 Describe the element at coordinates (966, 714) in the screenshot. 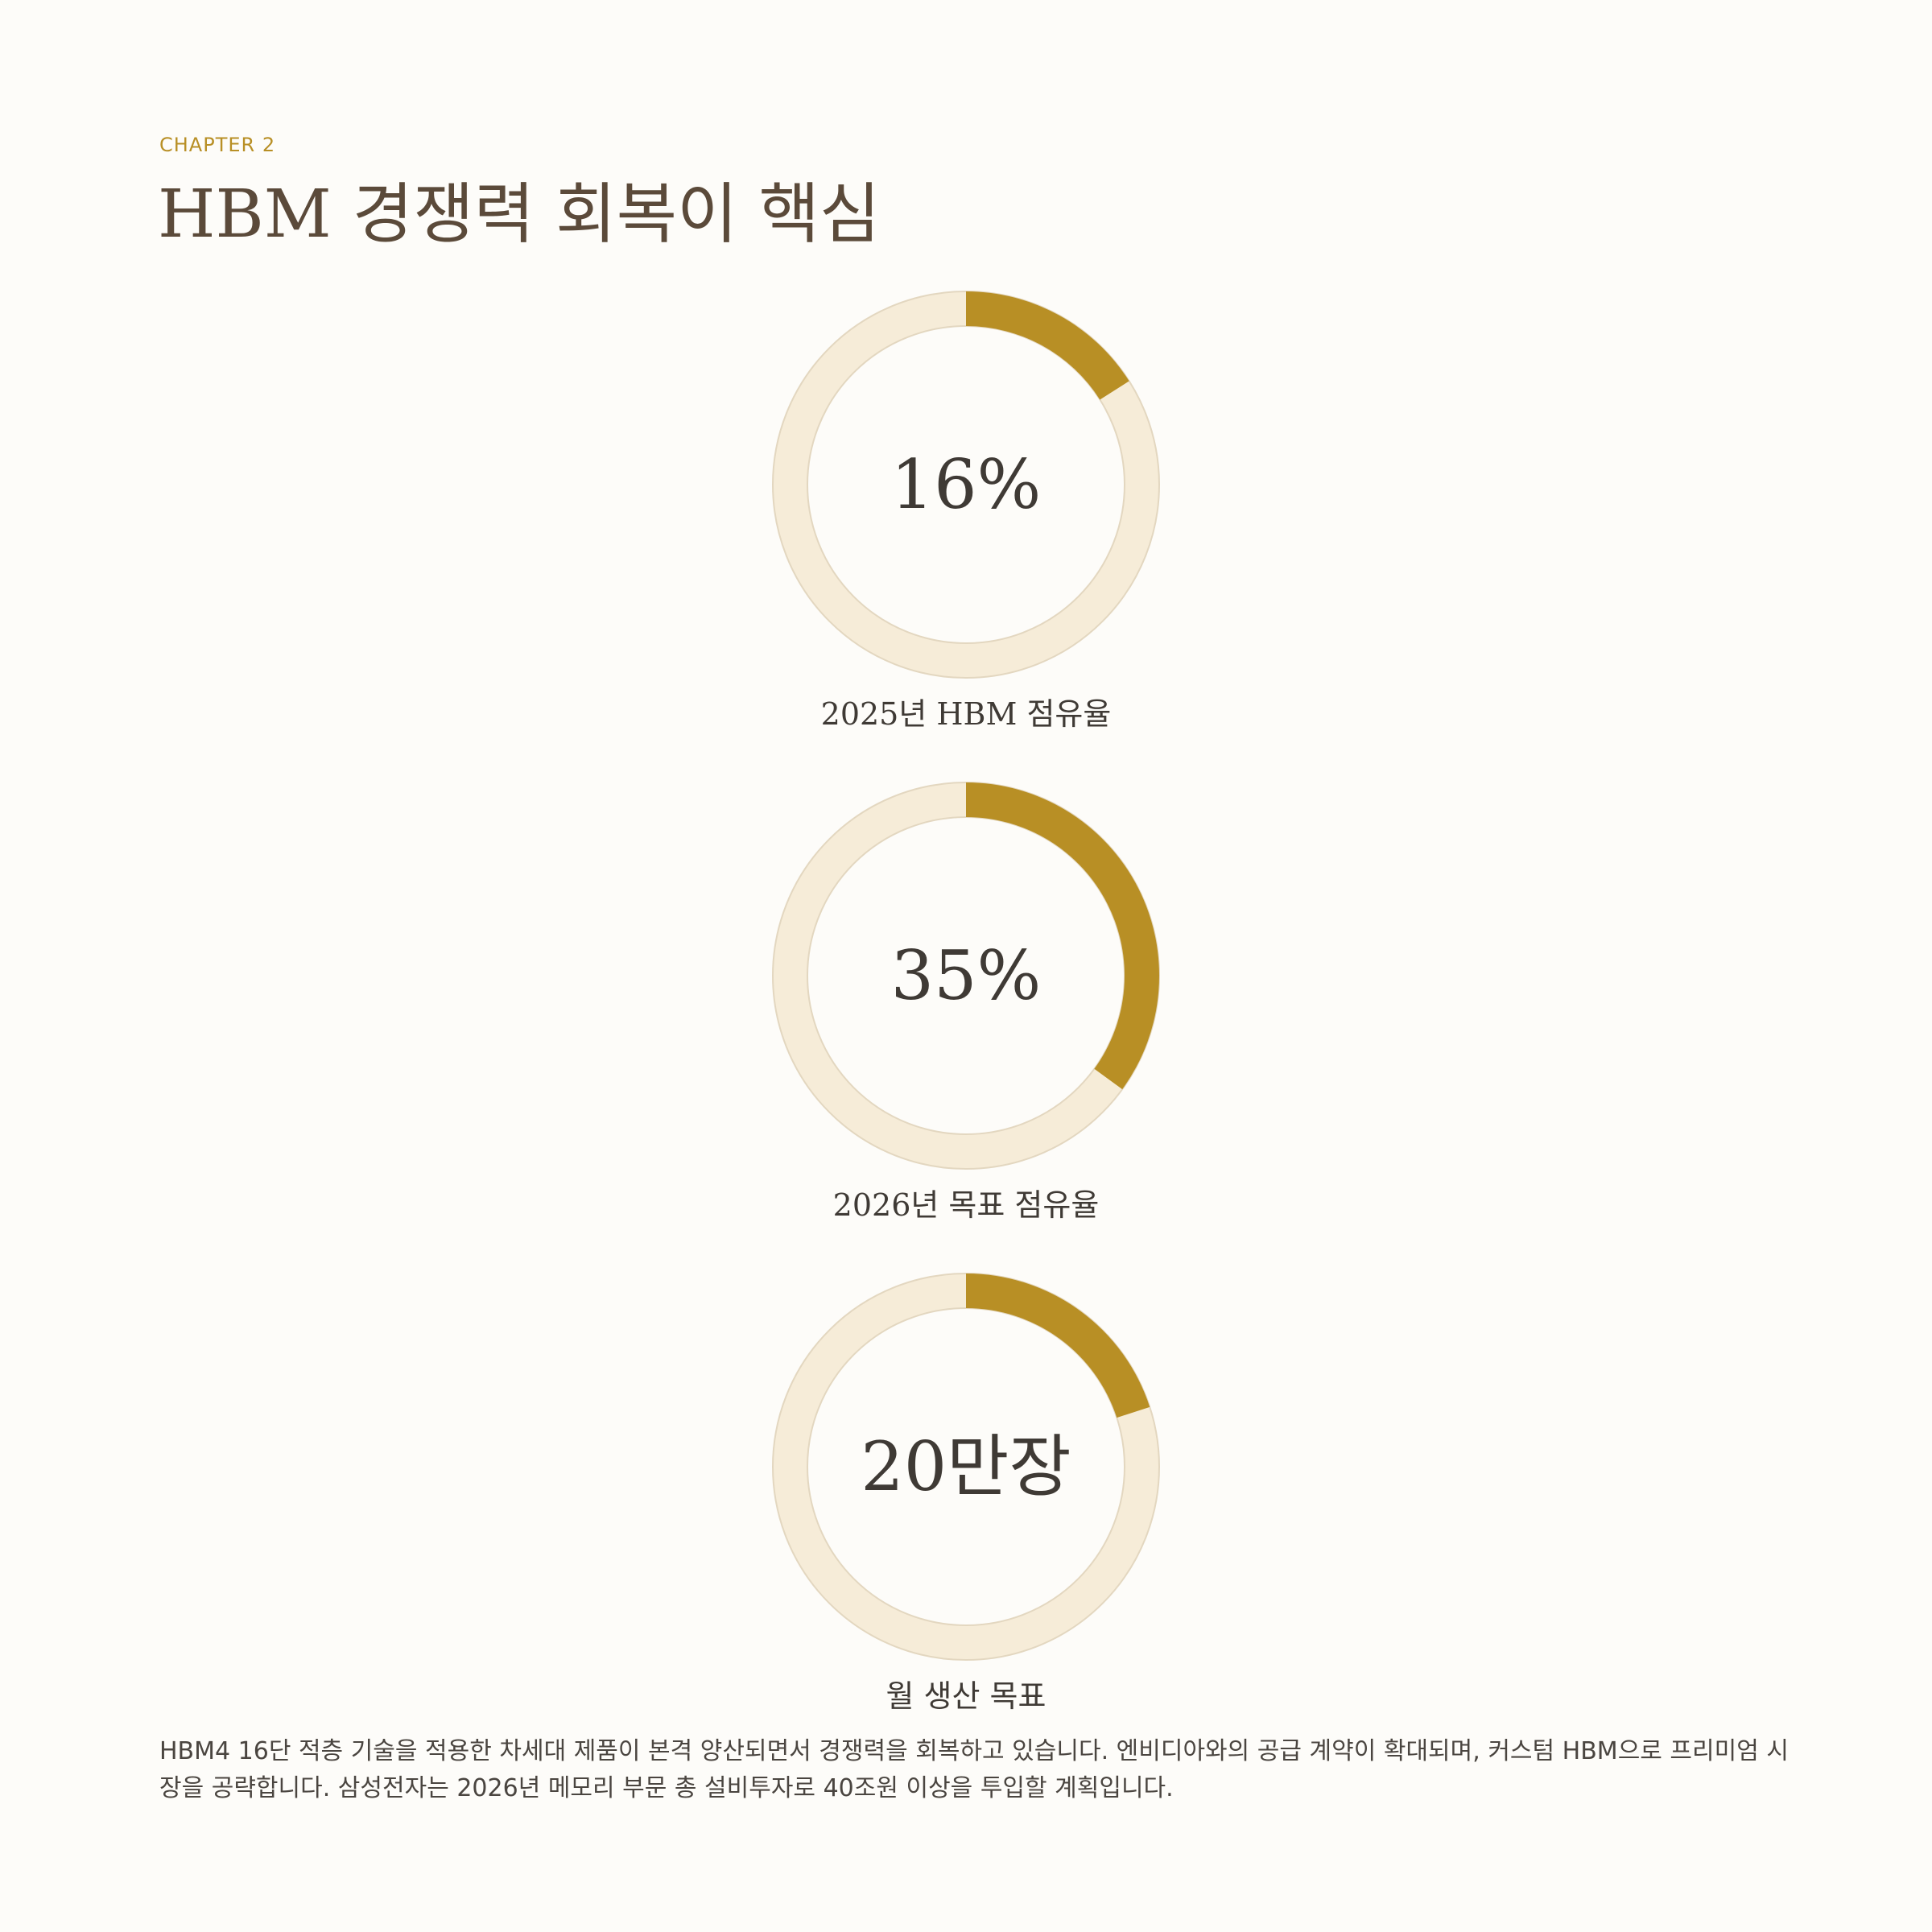

I see `donut-caption: 2025년 HBM 점유율` at that location.